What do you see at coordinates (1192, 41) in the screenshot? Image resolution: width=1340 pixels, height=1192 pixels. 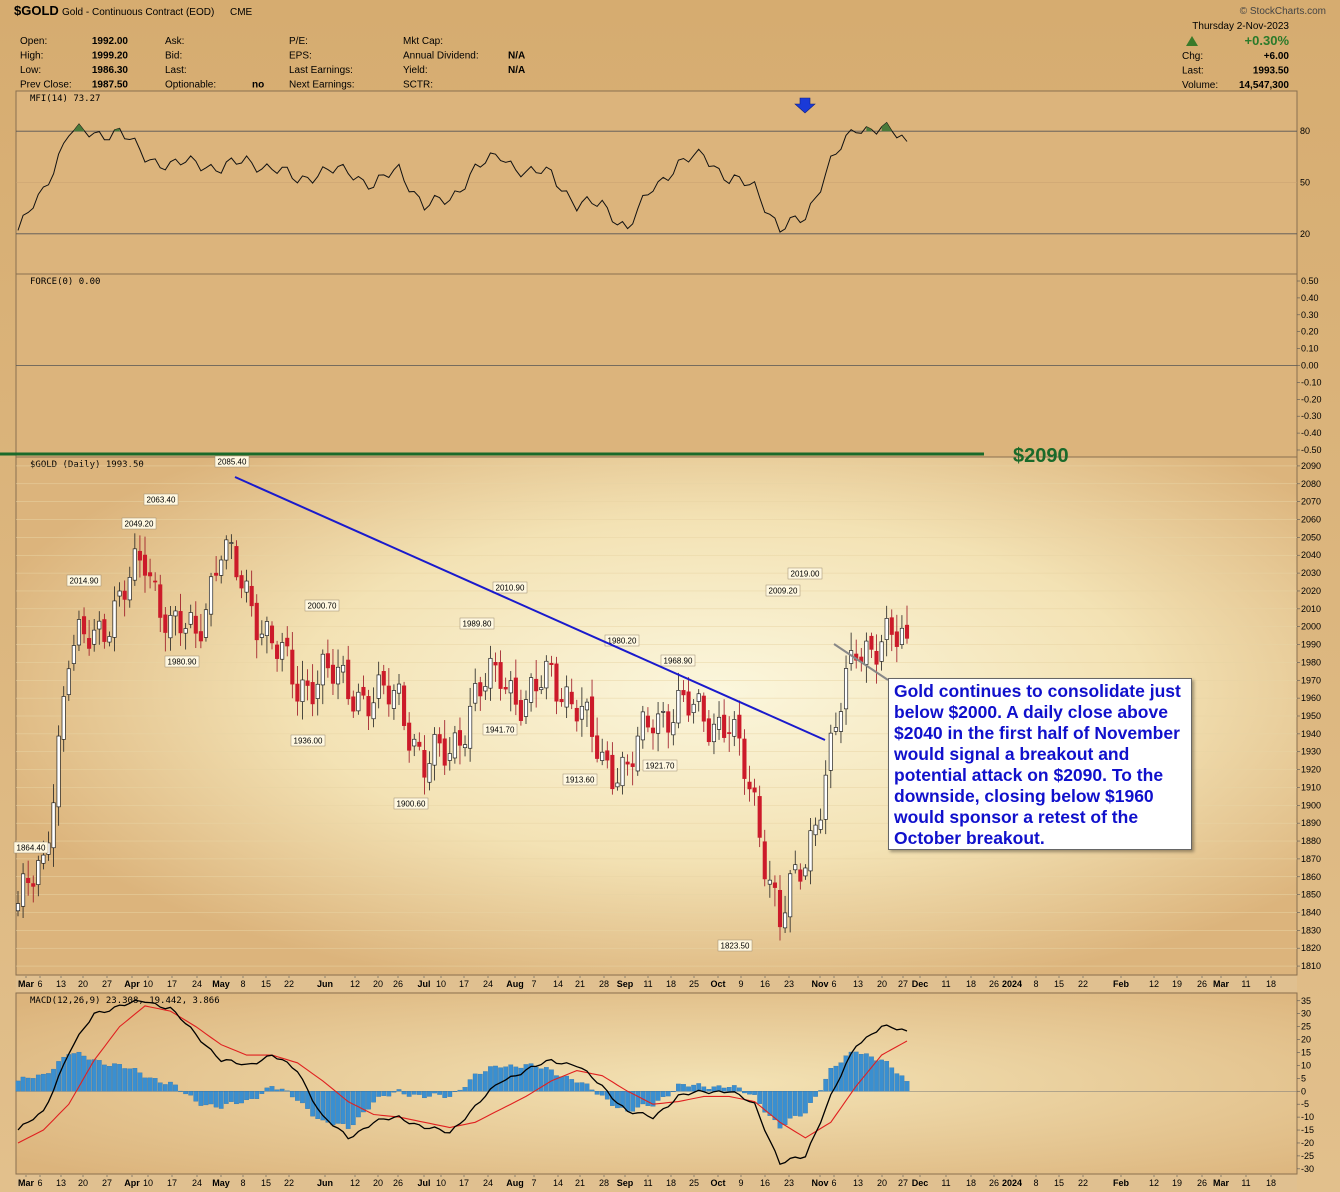 I see `up-triangle-icon` at bounding box center [1192, 41].